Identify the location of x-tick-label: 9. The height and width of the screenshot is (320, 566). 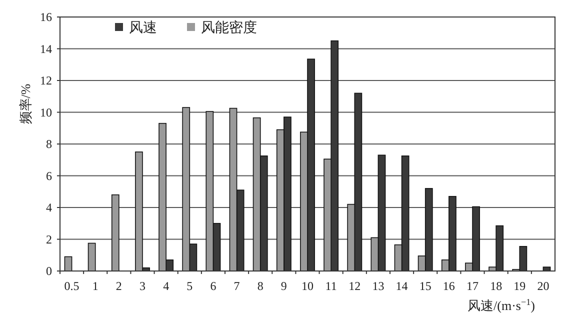
(283, 286).